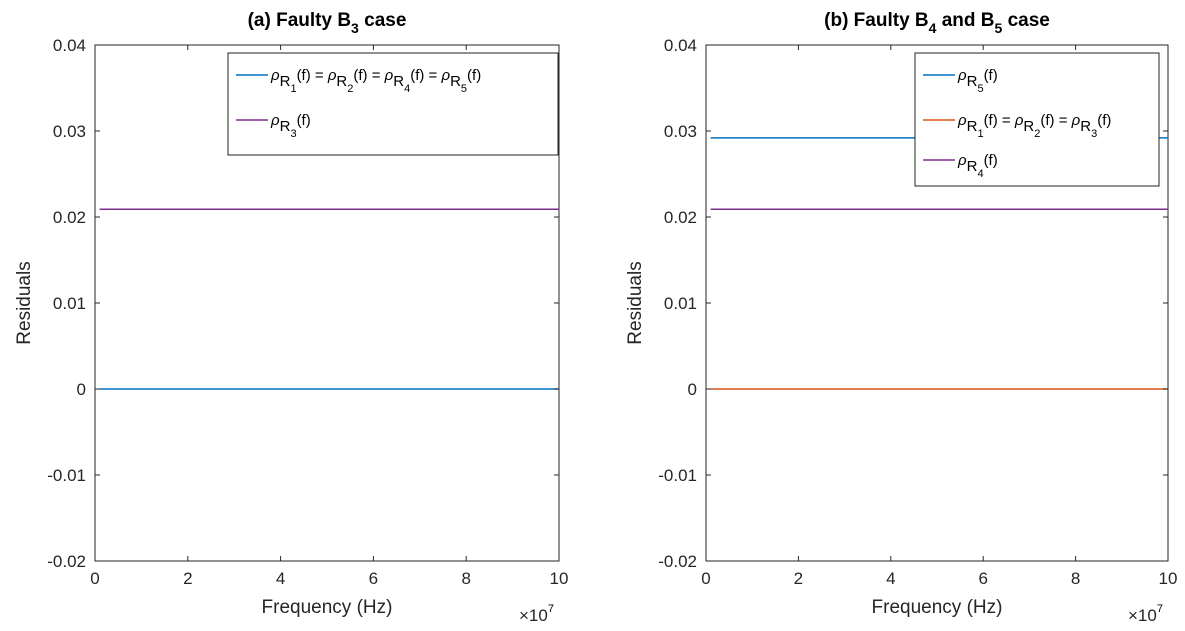 This screenshot has width=1185, height=631. What do you see at coordinates (933, 28) in the screenshot?
I see `title-subscript: 4` at bounding box center [933, 28].